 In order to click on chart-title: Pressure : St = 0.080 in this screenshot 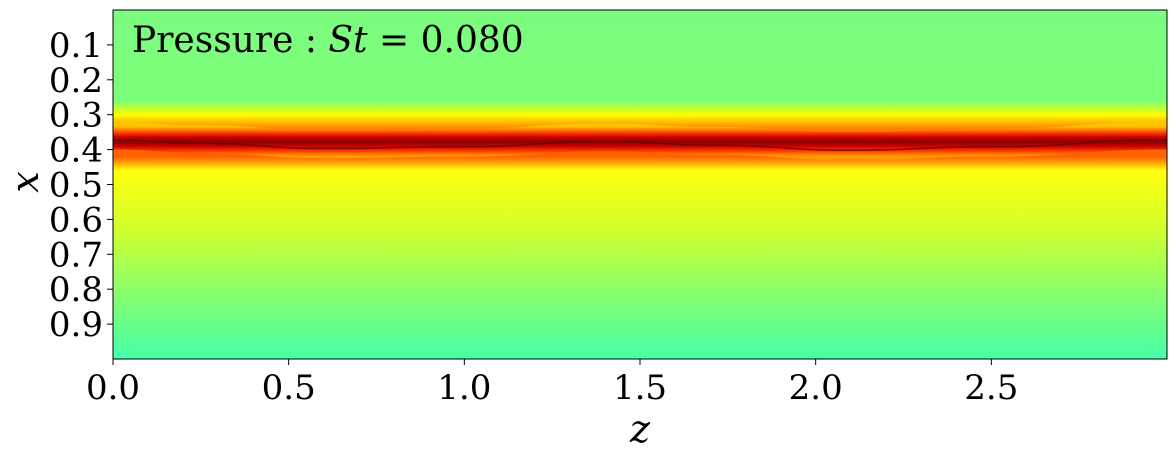, I will do `click(328, 40)`.